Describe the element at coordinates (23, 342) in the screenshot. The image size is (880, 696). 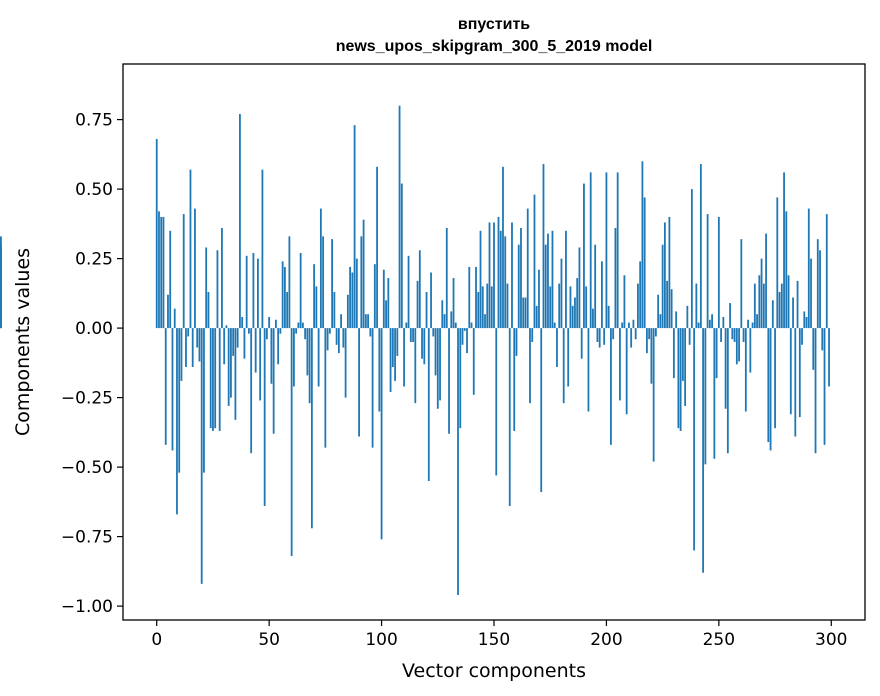
I see `y-axis-label: Components values` at that location.